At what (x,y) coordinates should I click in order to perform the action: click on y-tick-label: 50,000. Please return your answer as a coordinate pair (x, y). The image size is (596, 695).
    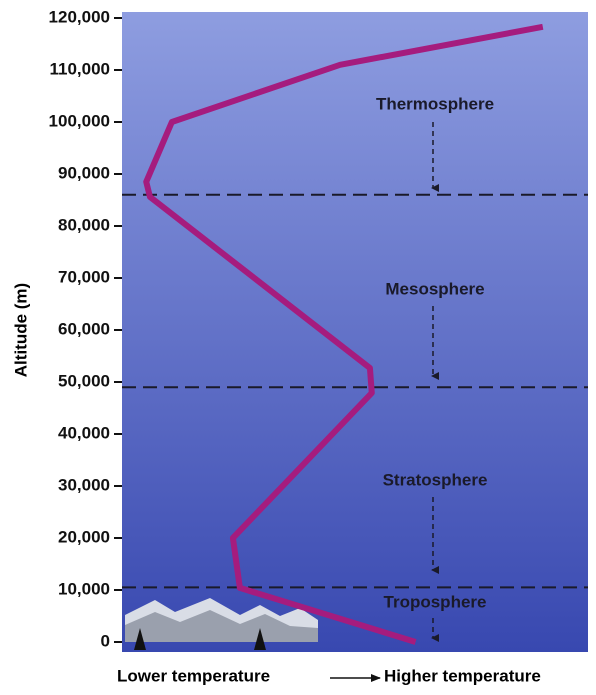
    Looking at the image, I should click on (84, 380).